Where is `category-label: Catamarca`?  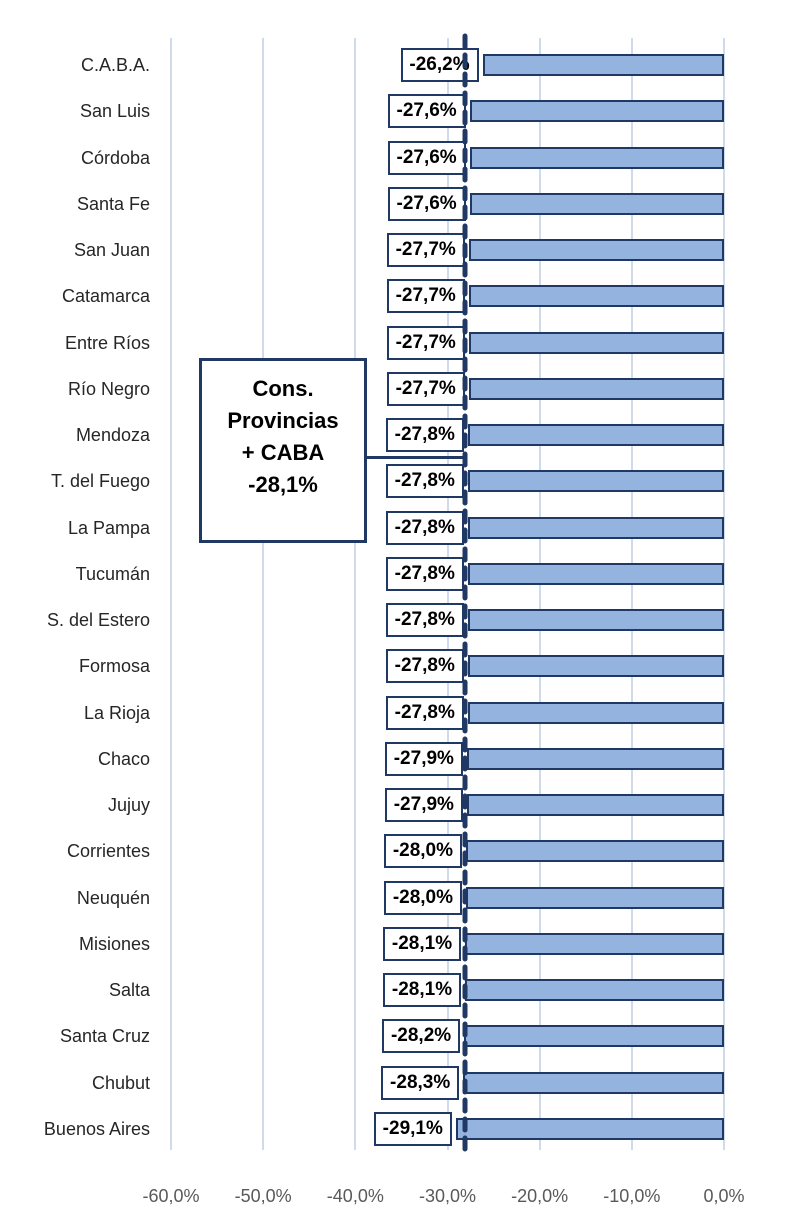
category-label: Catamarca is located at coordinates (105, 296).